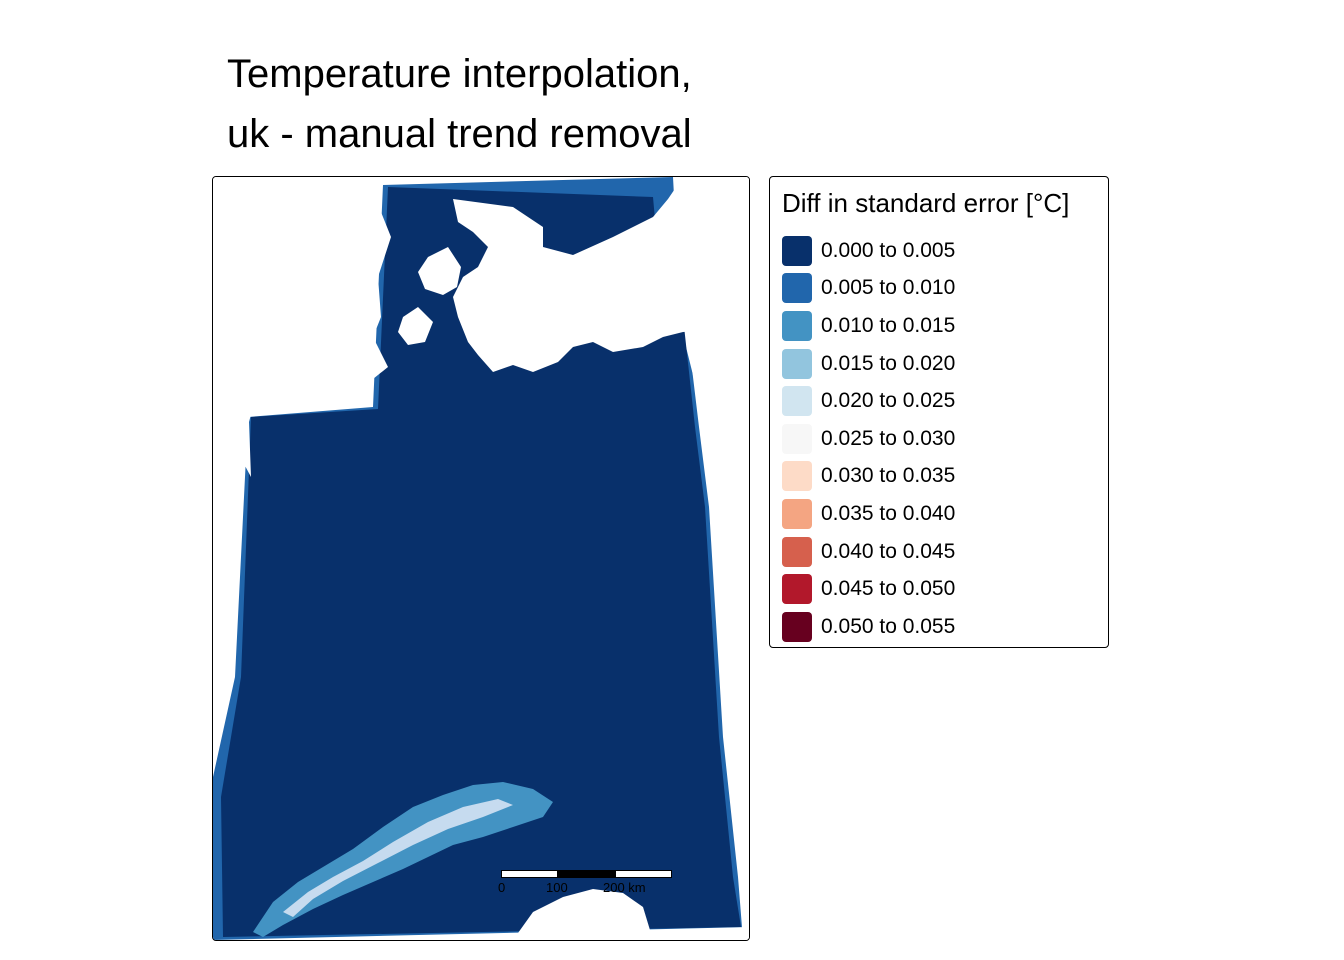  I want to click on legend-item: 0.025 to 0.030, so click(868, 439).